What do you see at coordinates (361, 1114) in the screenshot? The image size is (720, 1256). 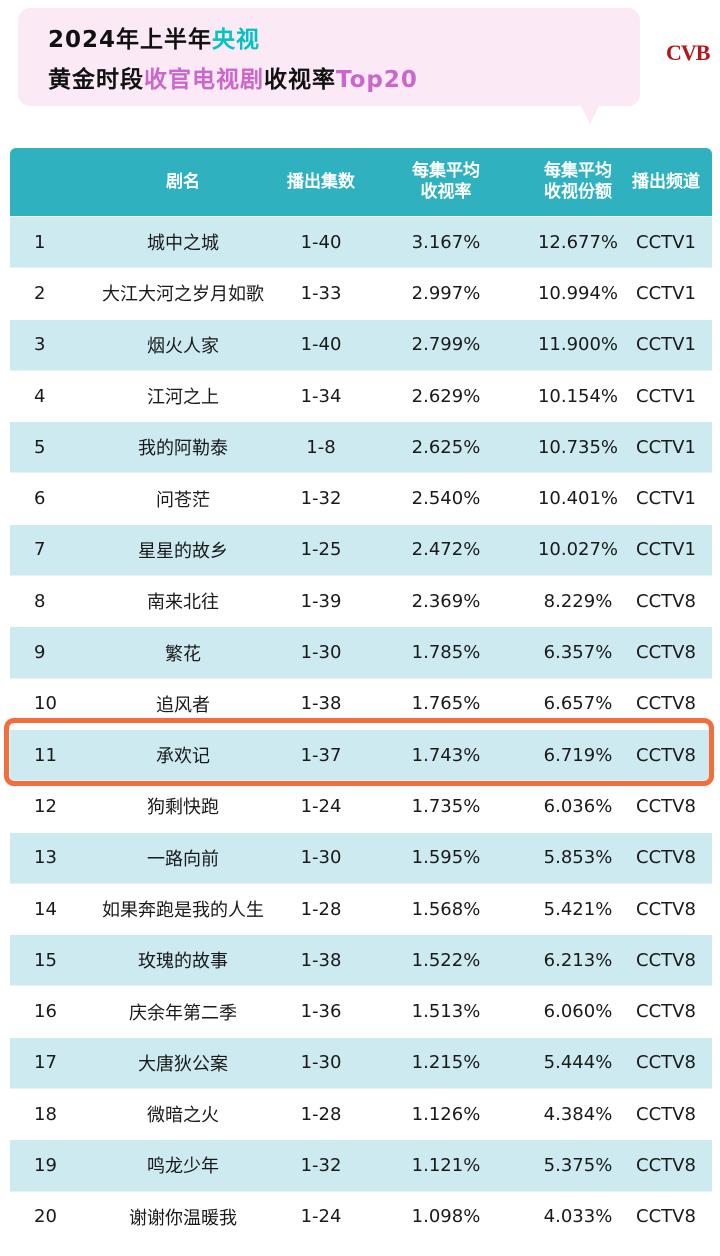 I see `table-row: 18 微暗之火 1-28 1.126% 4.384% CCTV8` at bounding box center [361, 1114].